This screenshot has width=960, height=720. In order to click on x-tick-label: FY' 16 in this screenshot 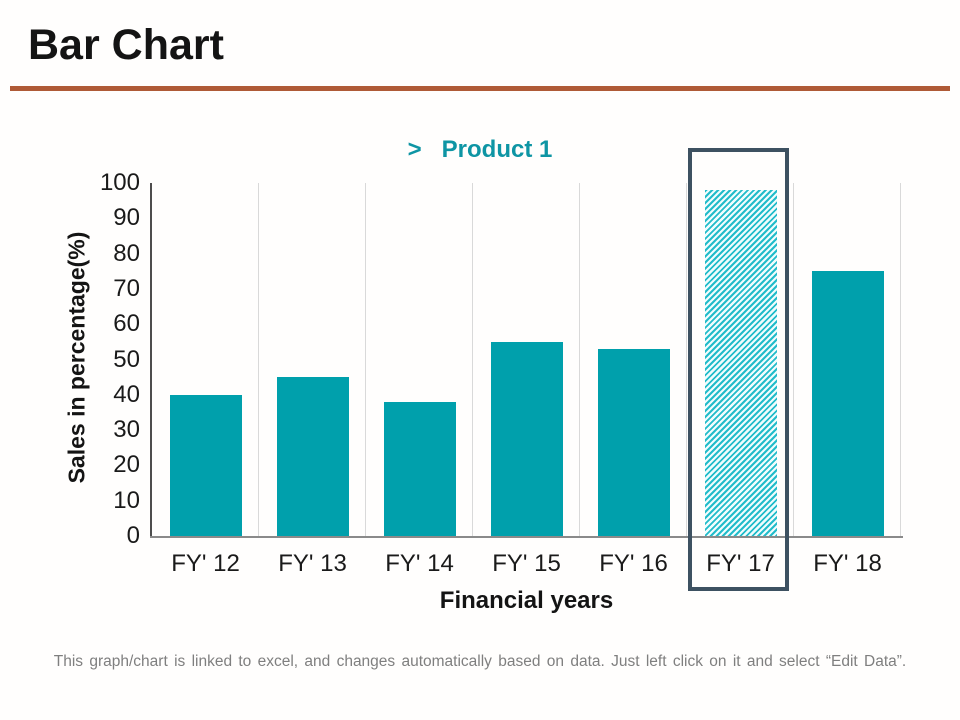, I will do `click(633, 563)`.